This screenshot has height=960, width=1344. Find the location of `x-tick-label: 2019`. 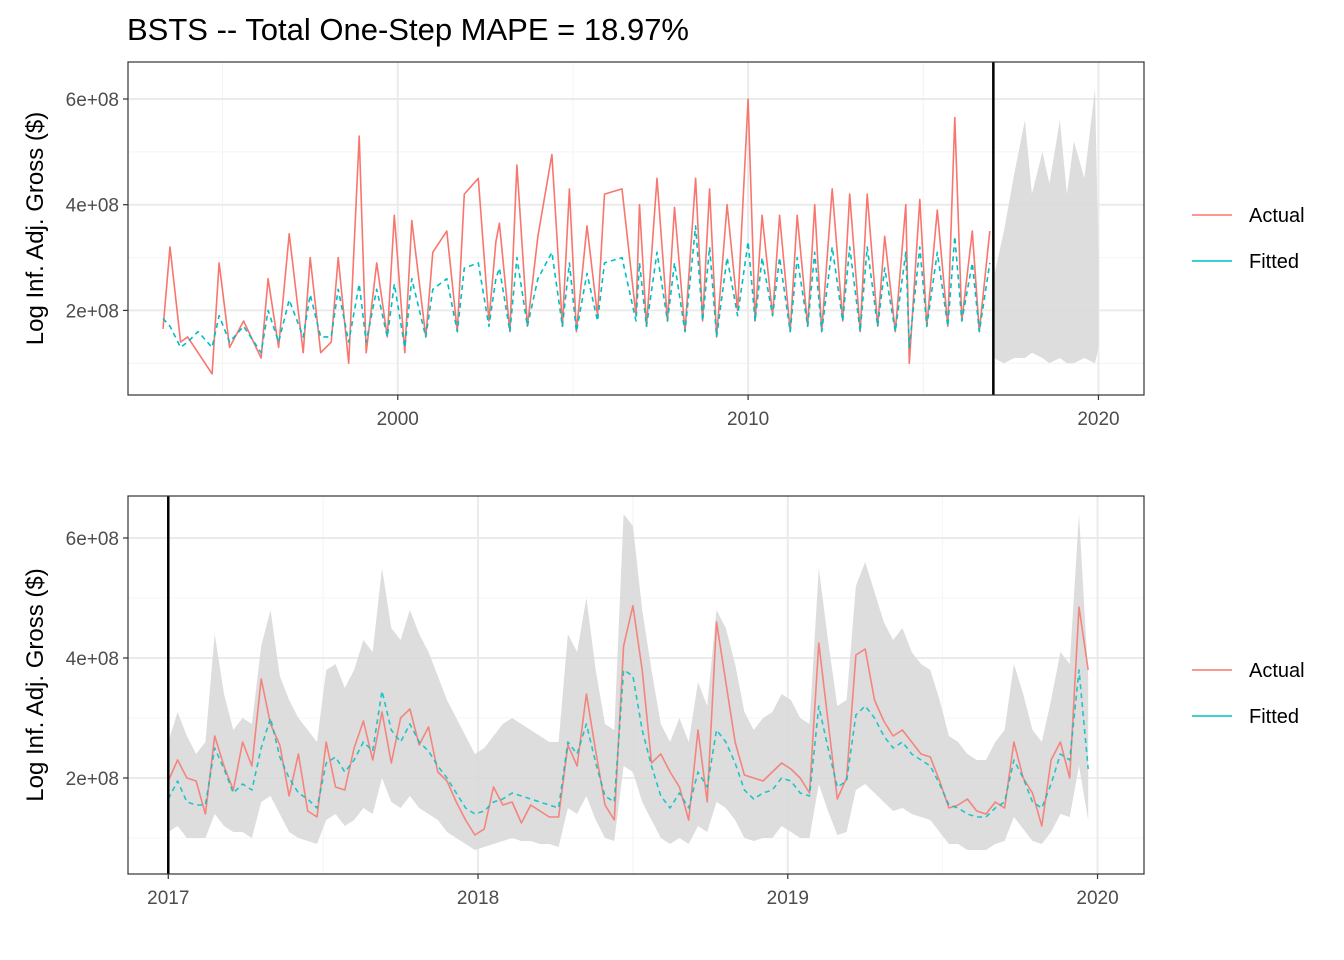

x-tick-label: 2019 is located at coordinates (788, 898).